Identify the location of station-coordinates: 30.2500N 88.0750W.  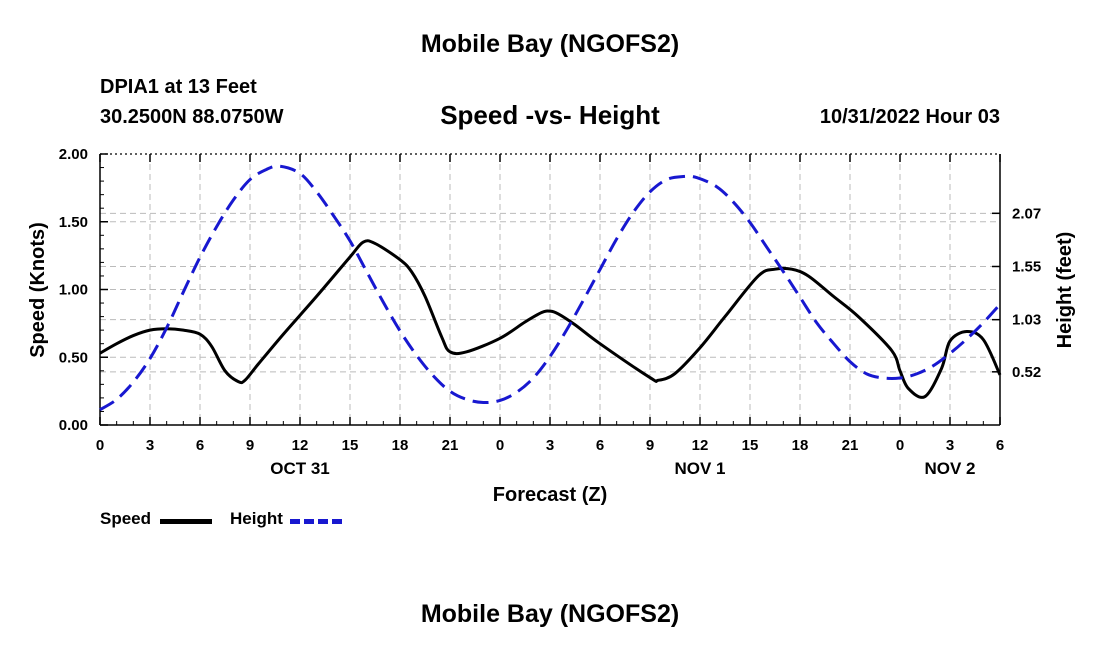
(192, 117).